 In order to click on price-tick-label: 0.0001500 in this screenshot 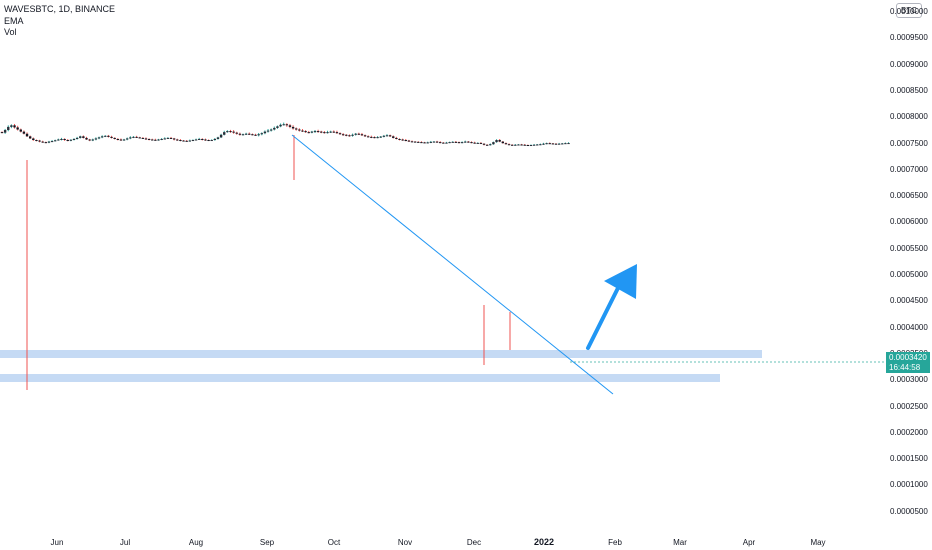, I will do `click(909, 459)`.